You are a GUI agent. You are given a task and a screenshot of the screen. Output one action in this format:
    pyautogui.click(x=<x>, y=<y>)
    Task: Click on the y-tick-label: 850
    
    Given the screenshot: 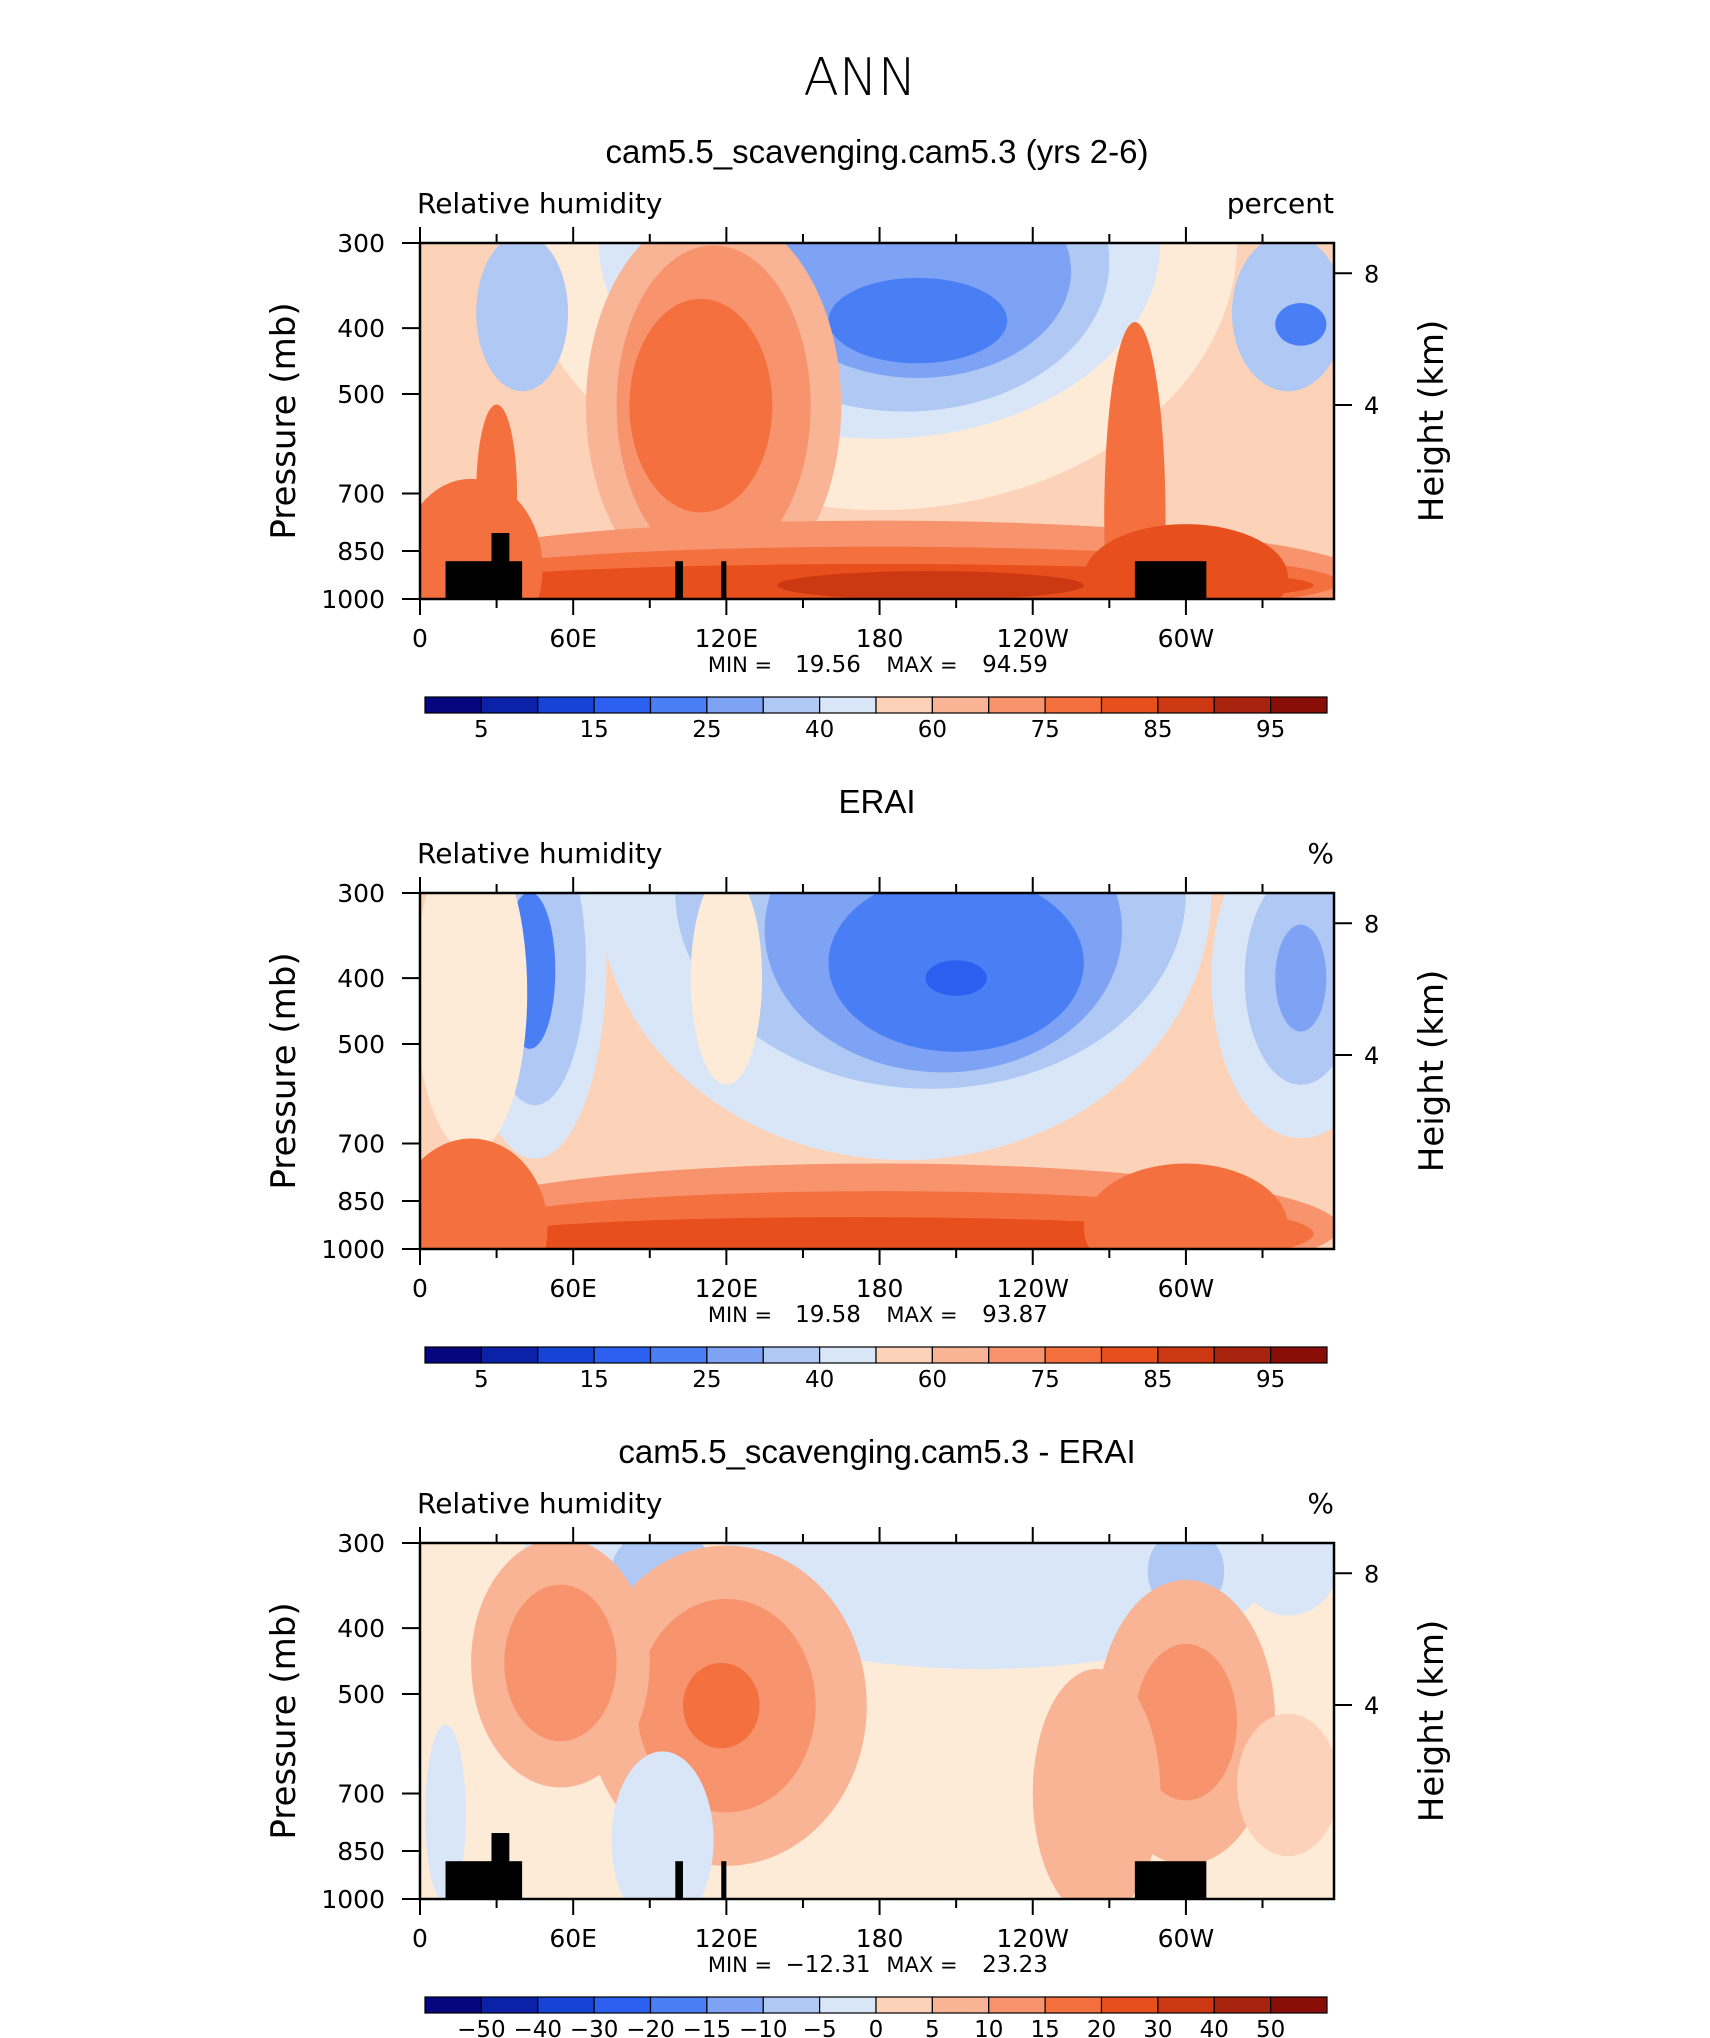 What is the action you would take?
    pyautogui.click(x=361, y=551)
    